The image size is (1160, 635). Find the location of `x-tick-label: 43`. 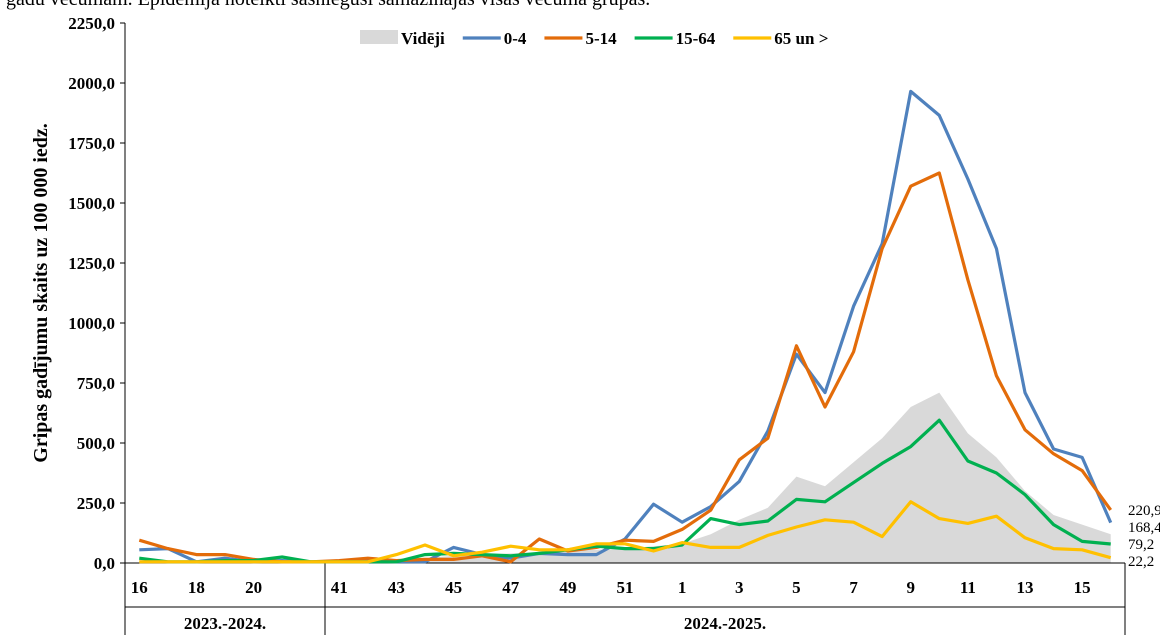

x-tick-label: 43 is located at coordinates (396, 587).